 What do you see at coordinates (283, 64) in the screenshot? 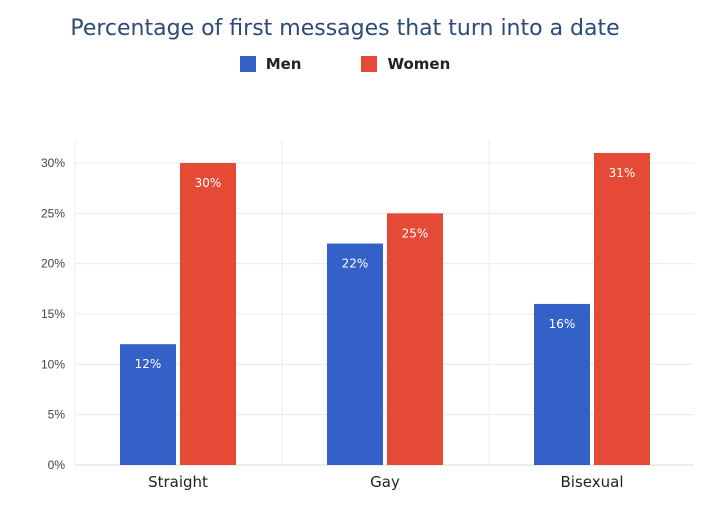
I see `legend-label-men: Men` at bounding box center [283, 64].